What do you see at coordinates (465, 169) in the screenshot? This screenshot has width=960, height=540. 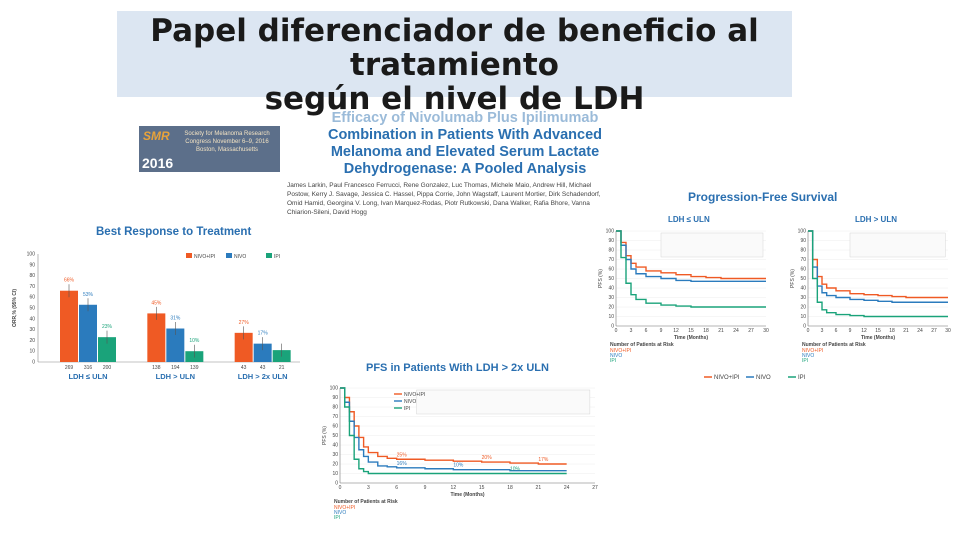 I see `poster-title-line: Dehydrogenase: A Pooled Analysis` at bounding box center [465, 169].